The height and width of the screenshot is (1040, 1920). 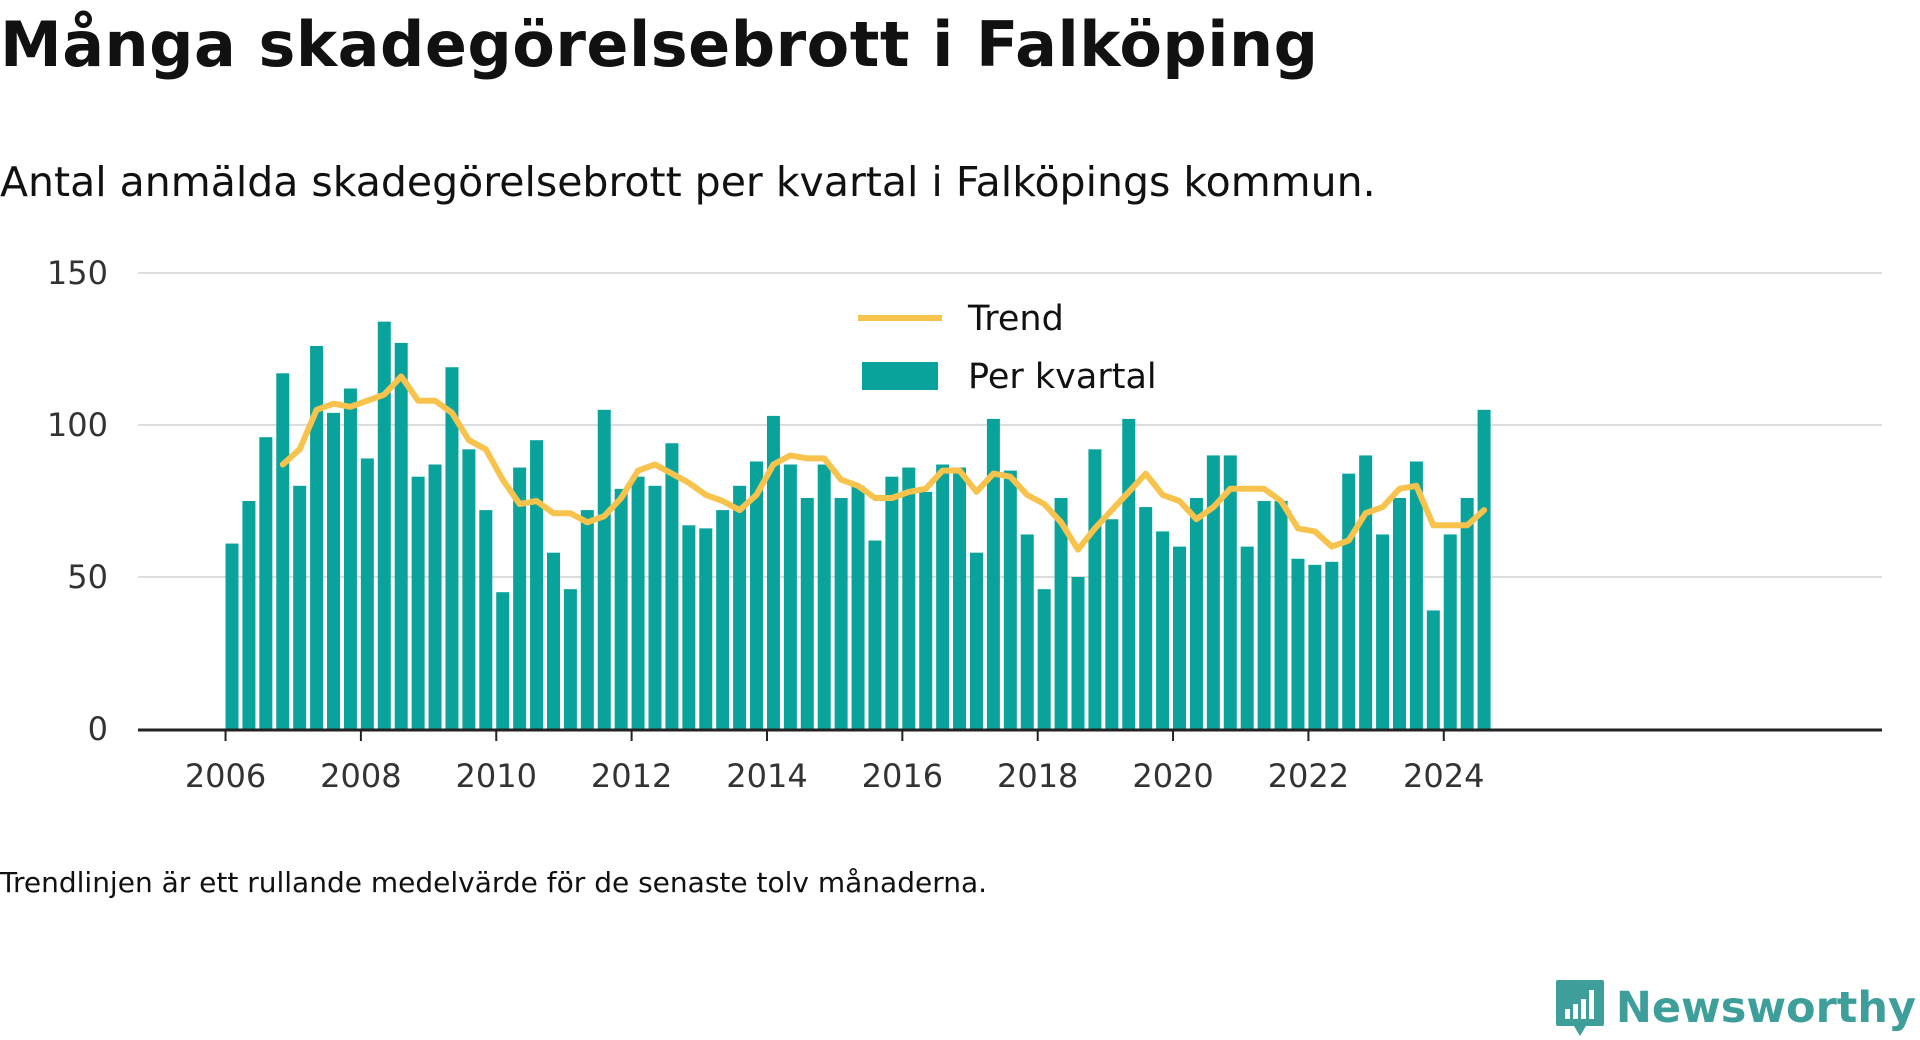 I want to click on x-tick-label: 2024, so click(x=1443, y=776).